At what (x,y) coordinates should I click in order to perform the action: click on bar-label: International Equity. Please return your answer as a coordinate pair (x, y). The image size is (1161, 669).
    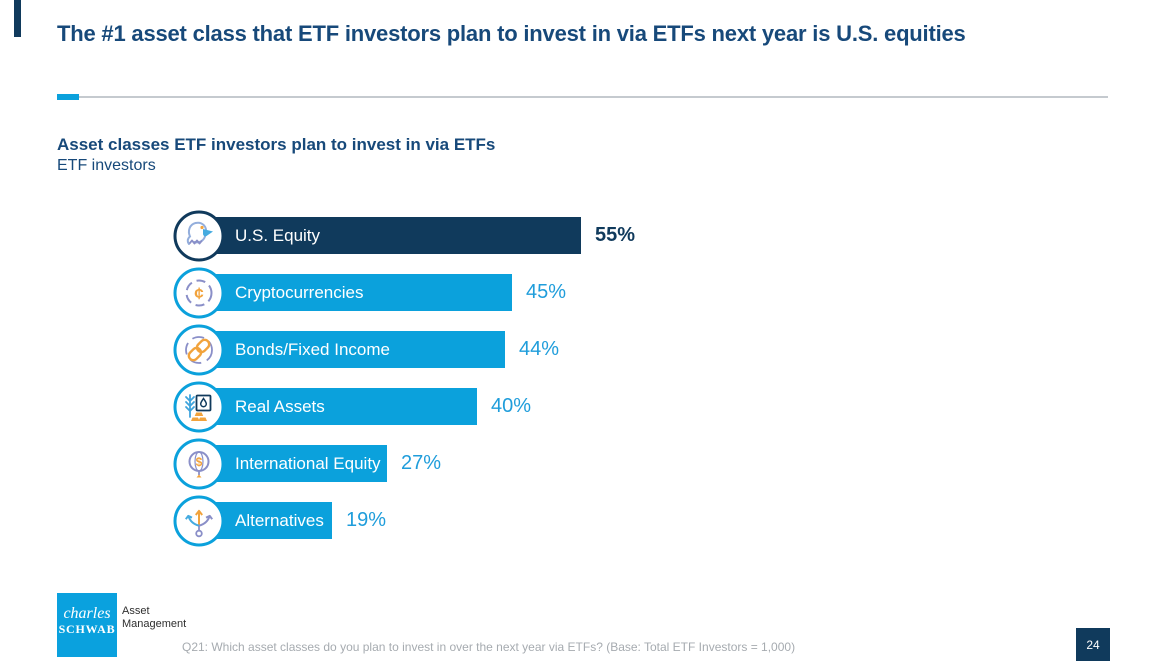
    Looking at the image, I should click on (308, 463).